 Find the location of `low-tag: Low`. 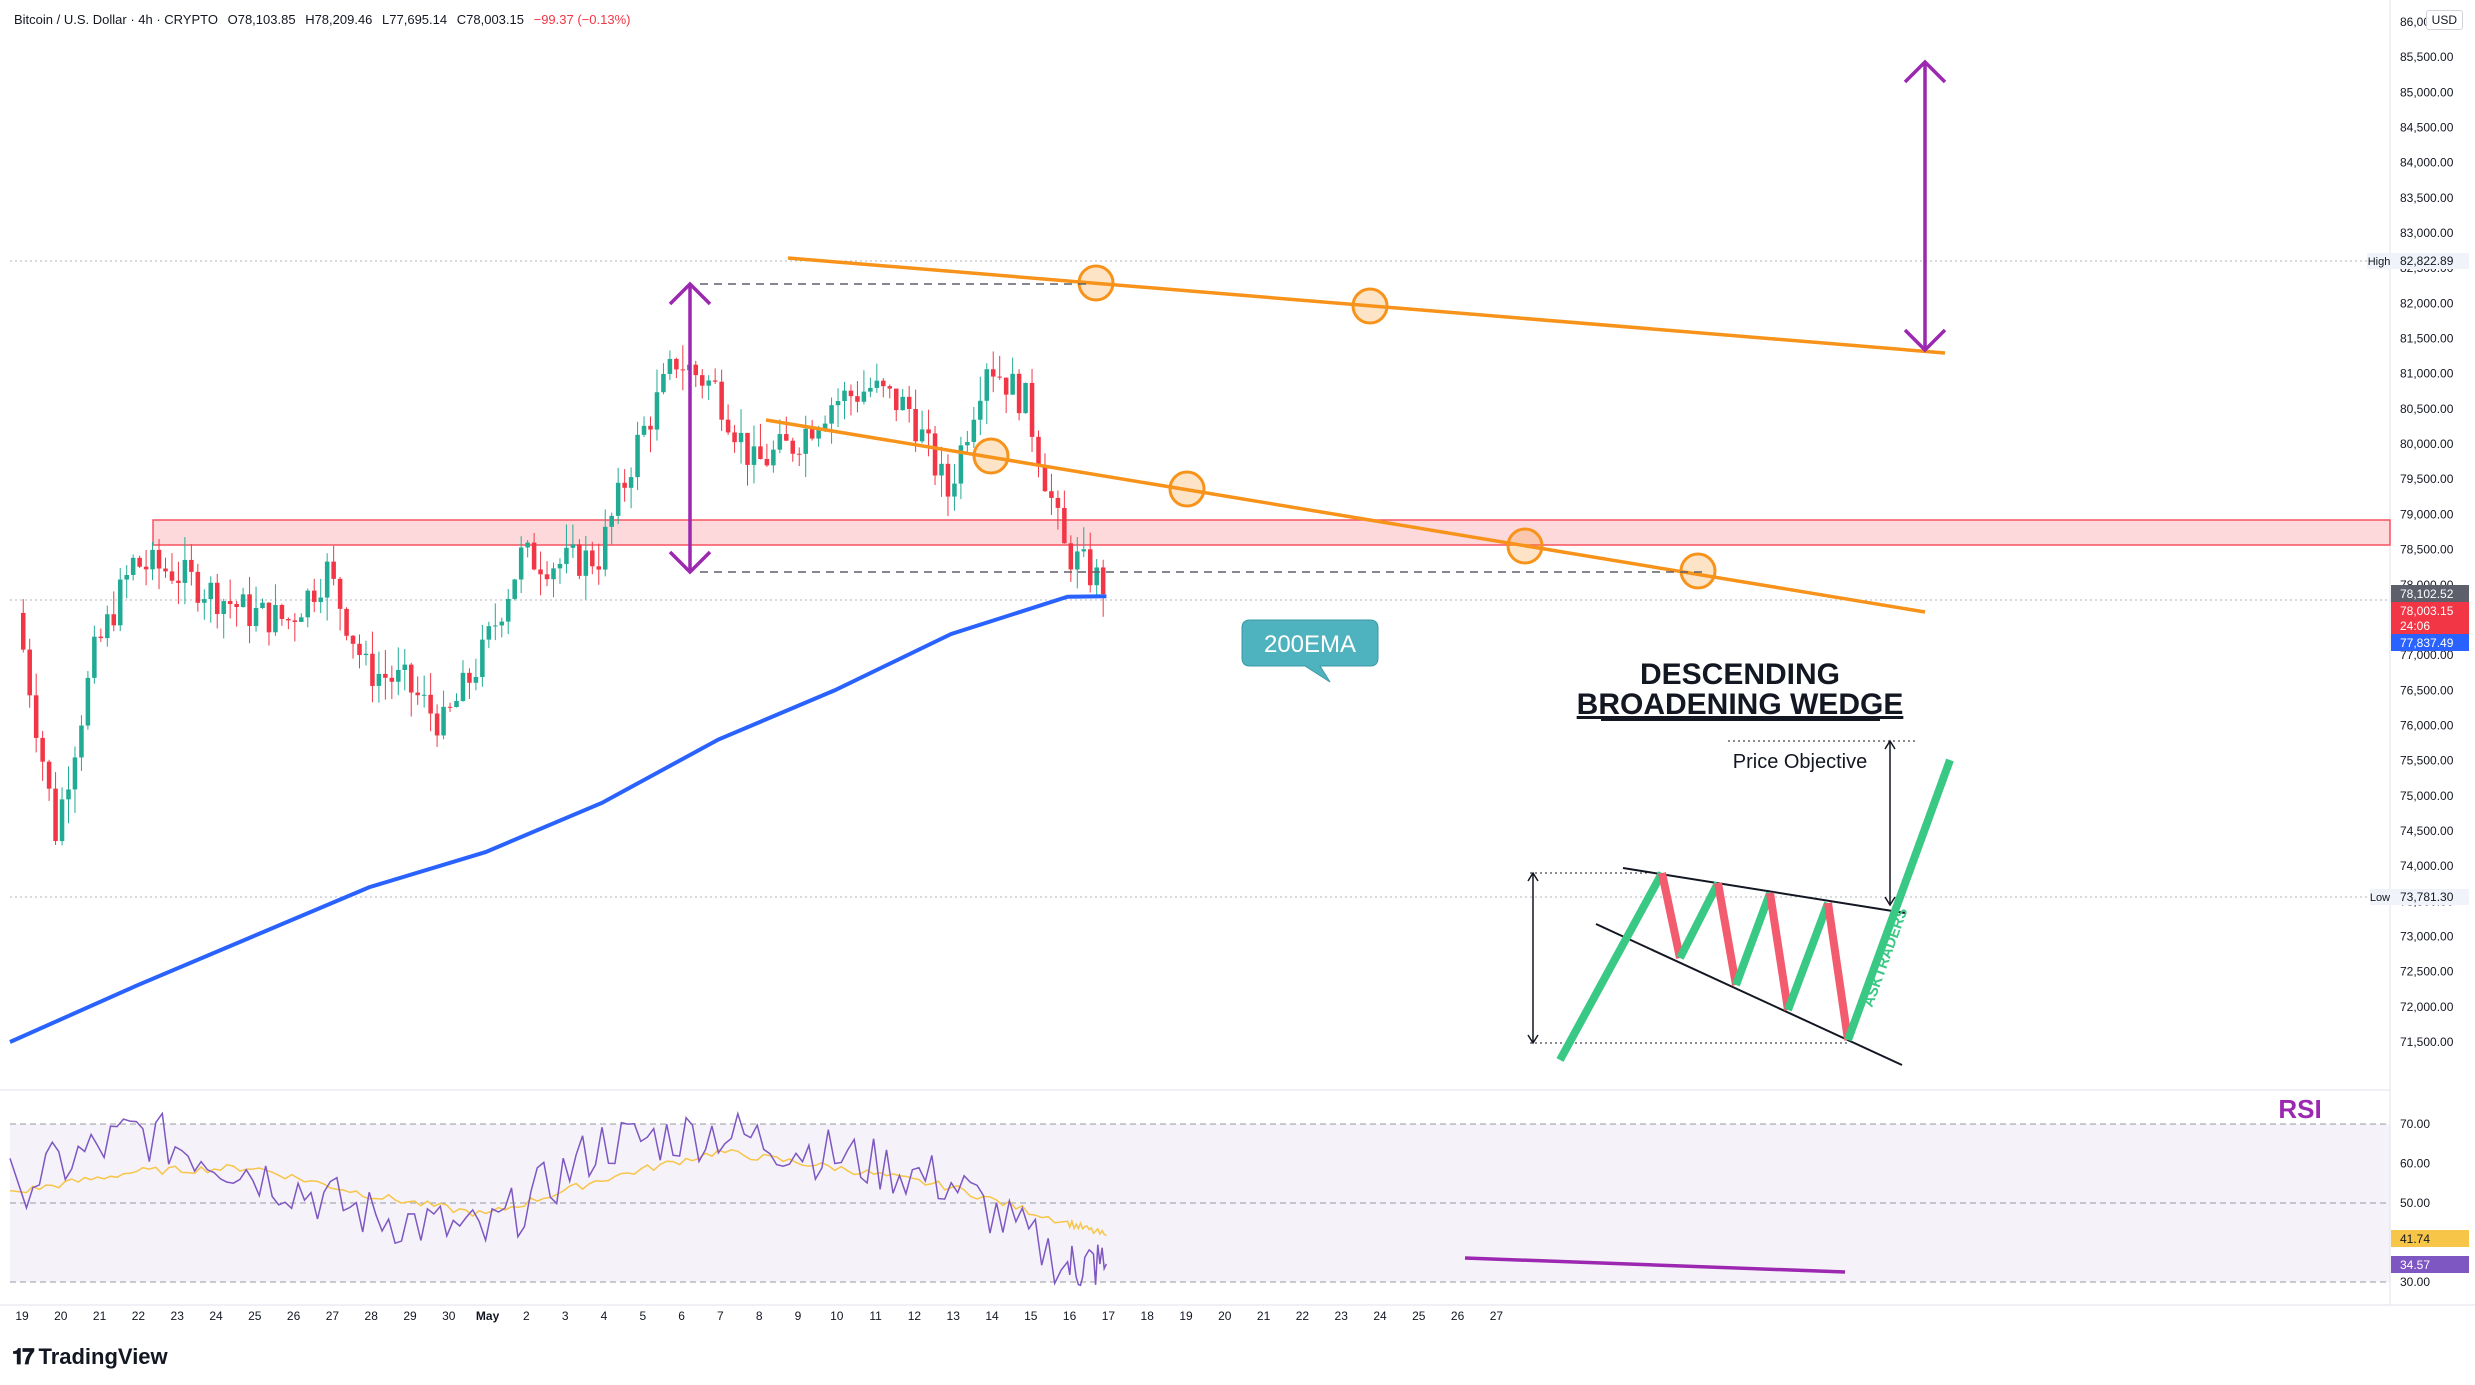

low-tag: Low is located at coordinates (2380, 898).